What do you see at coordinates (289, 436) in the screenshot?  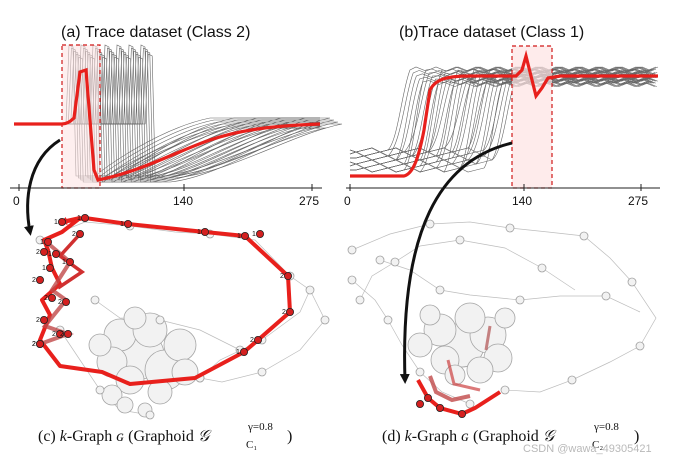 I see `panel-c-caption-close: )` at bounding box center [289, 436].